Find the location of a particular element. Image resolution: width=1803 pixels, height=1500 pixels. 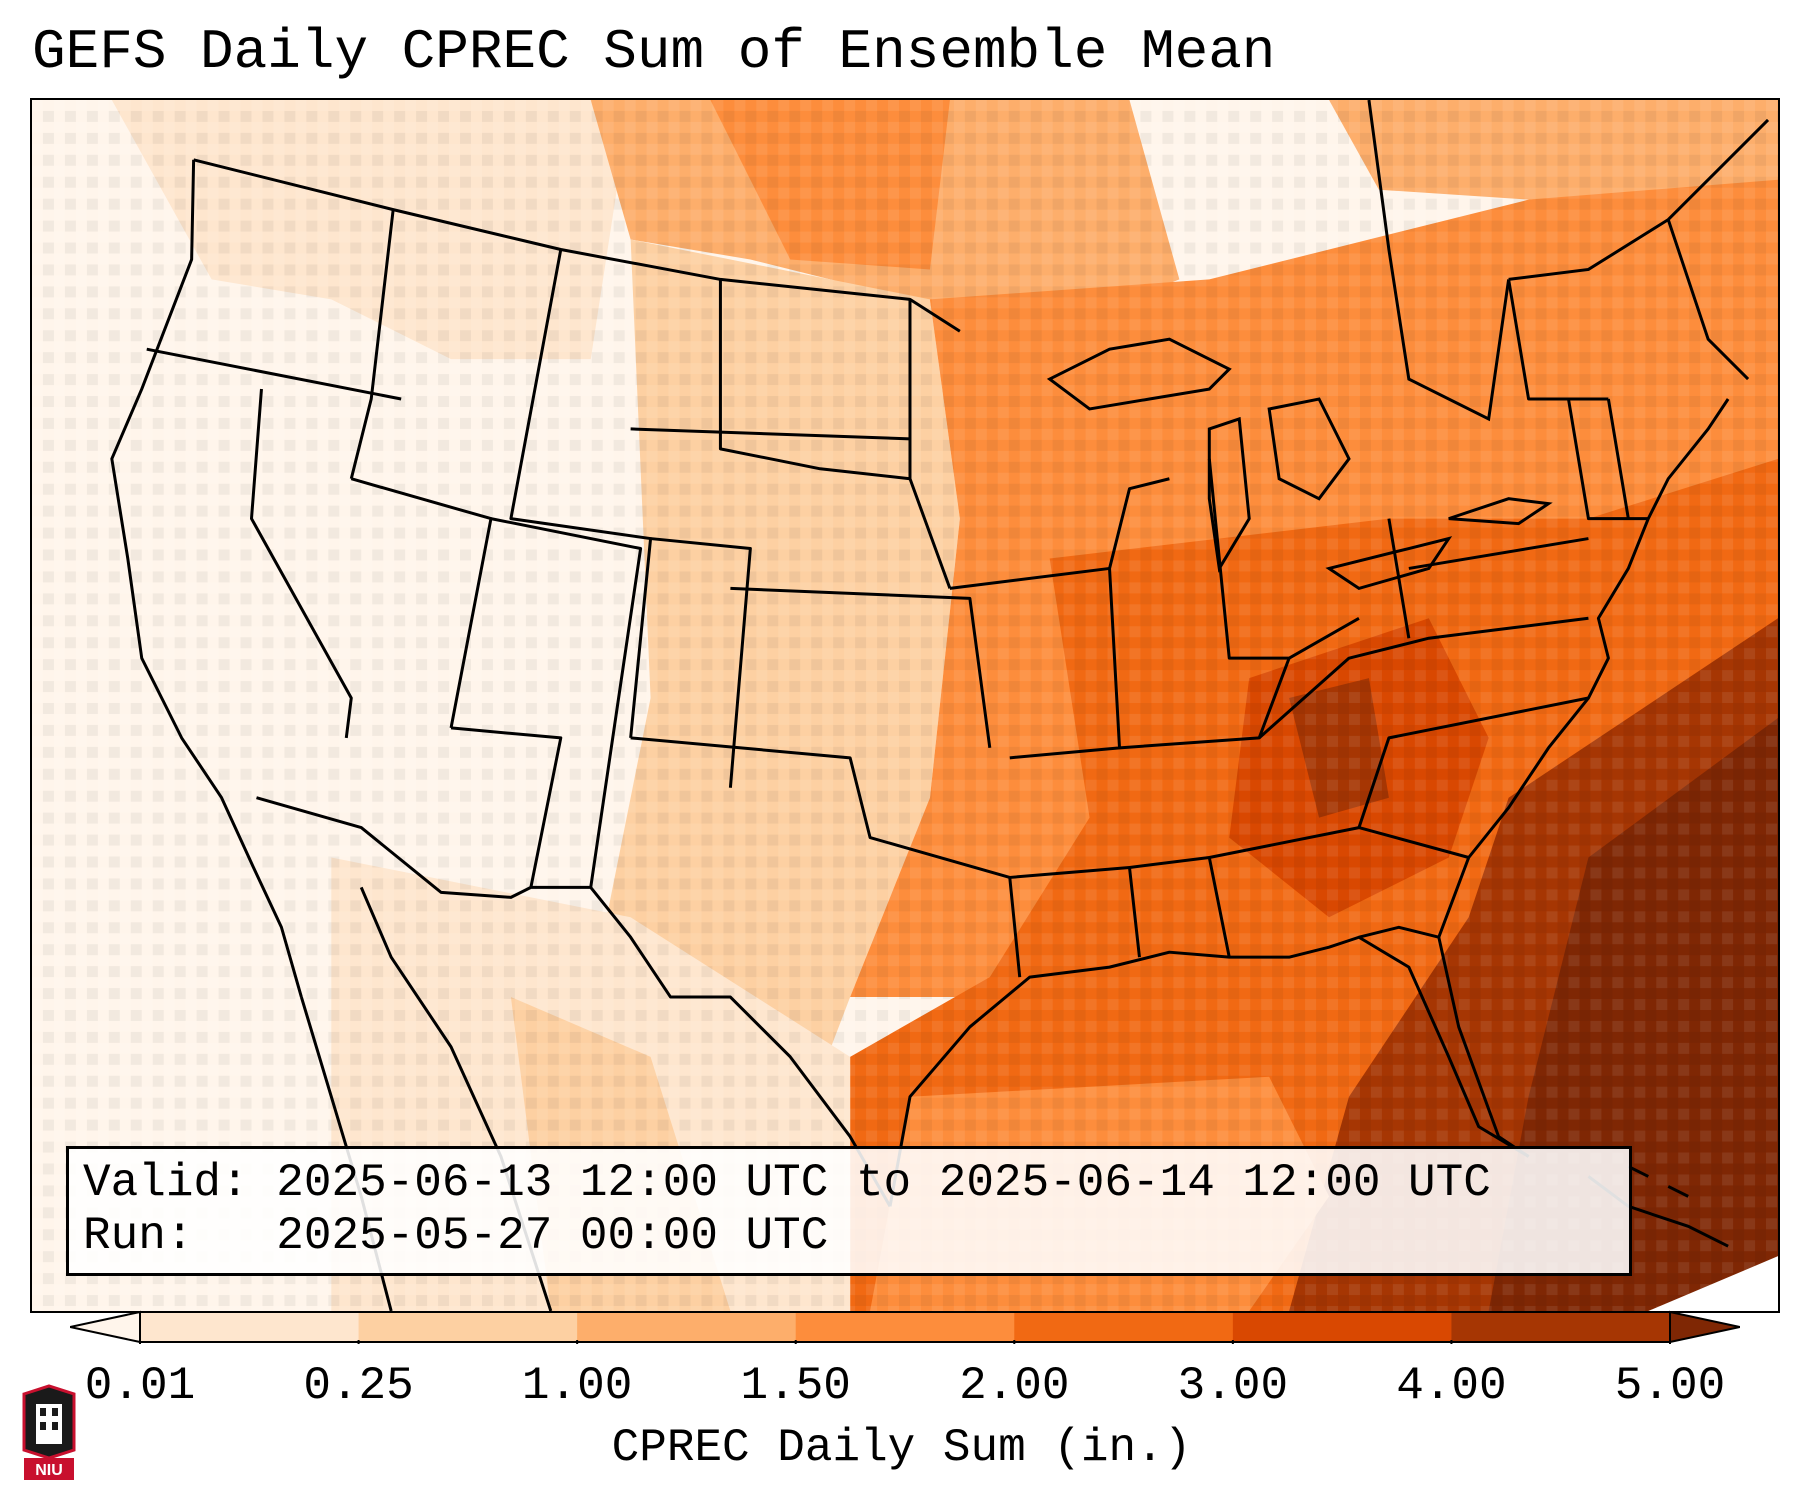

run-time: 2025-05-27 00:00 UTC is located at coordinates (552, 1236).